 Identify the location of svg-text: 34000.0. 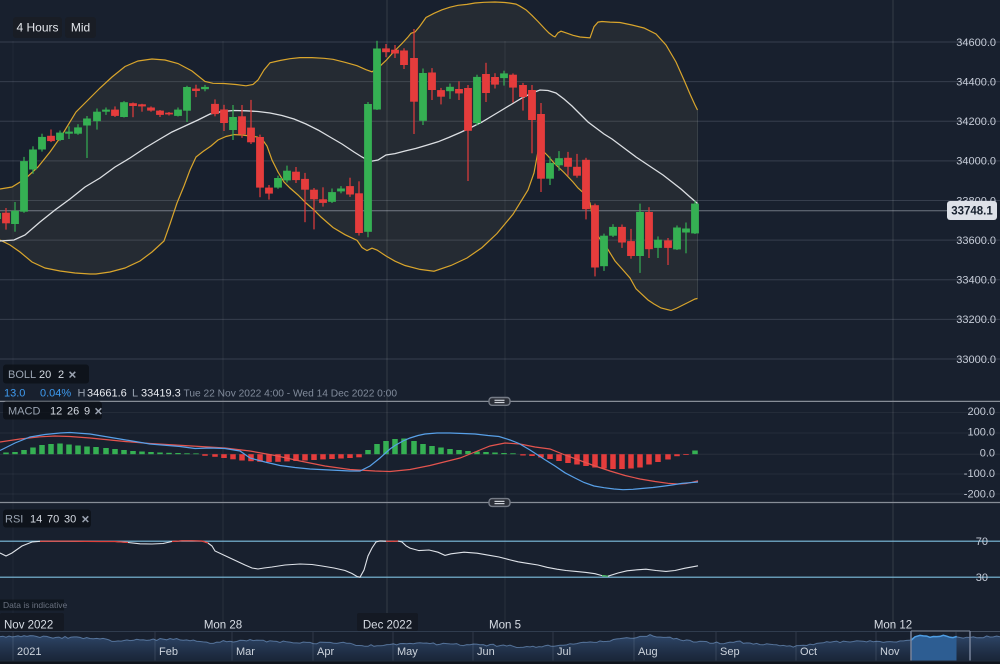
(976, 162).